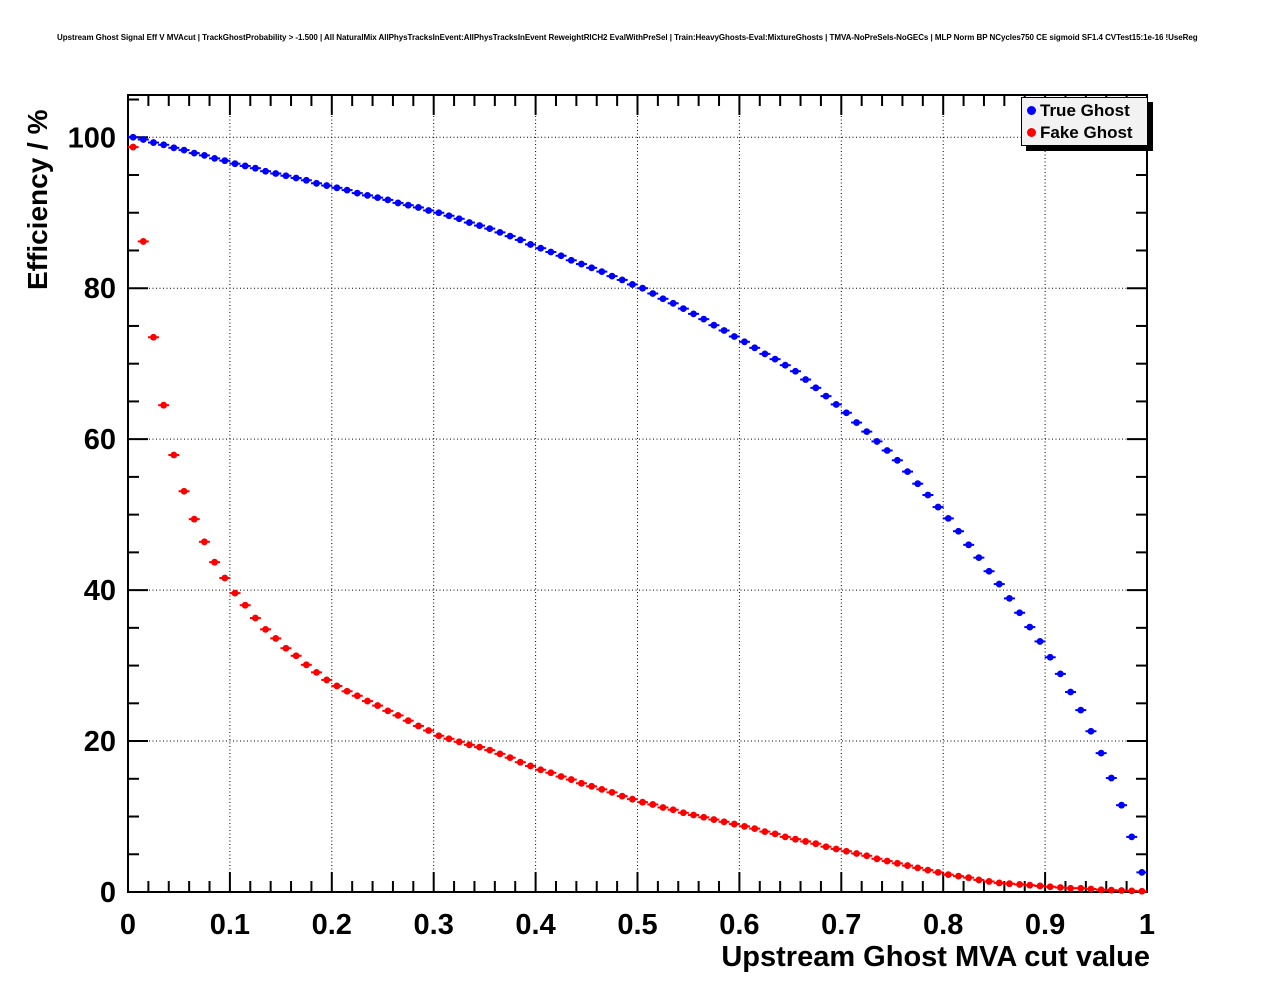  Describe the element at coordinates (1147, 925) in the screenshot. I see `x-tick-label: 1` at that location.